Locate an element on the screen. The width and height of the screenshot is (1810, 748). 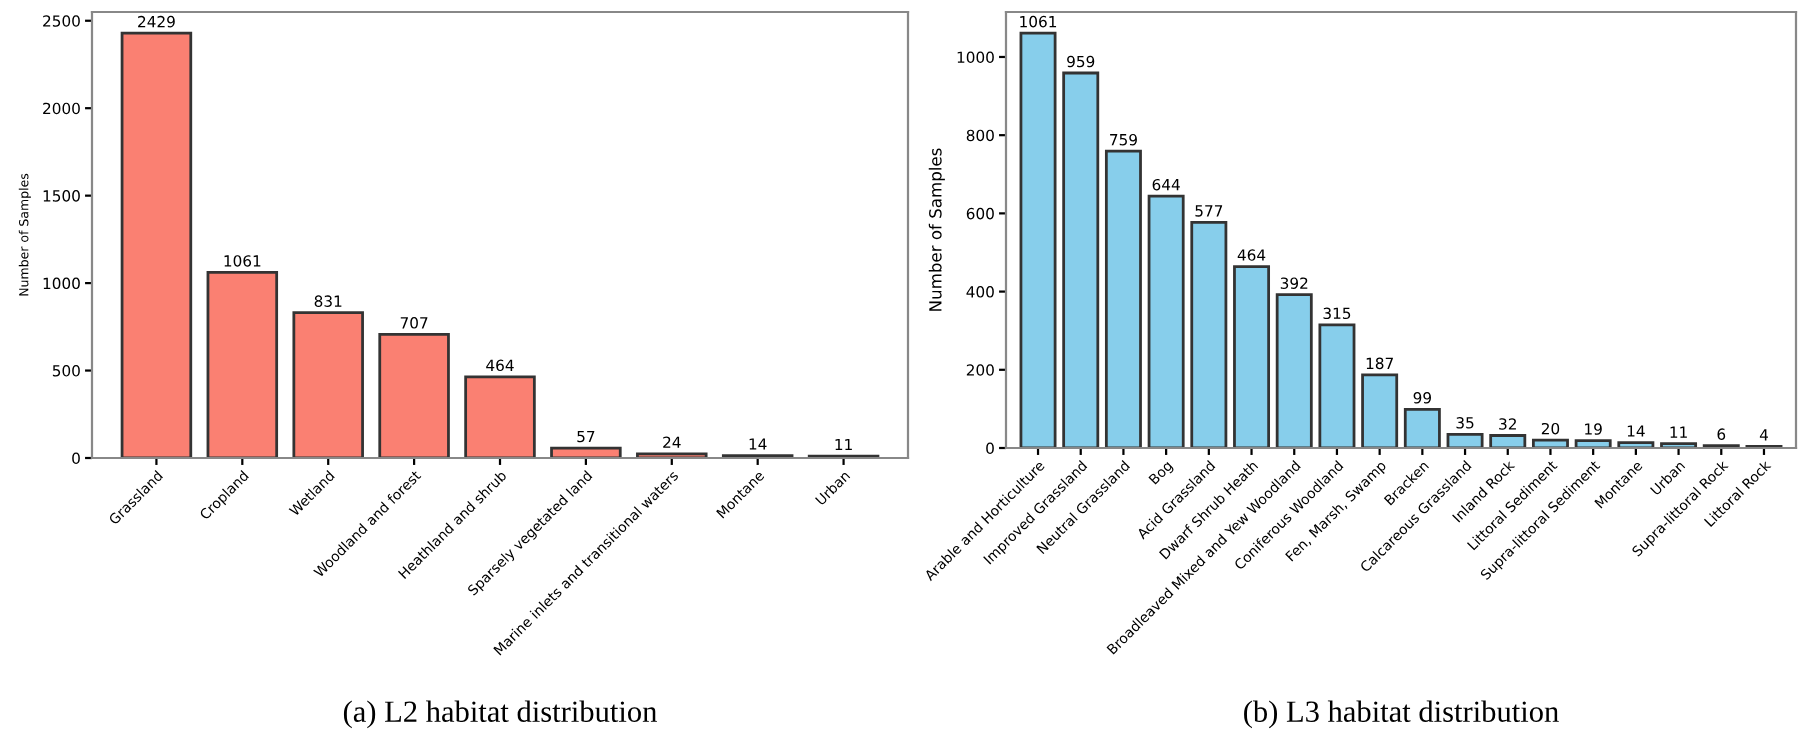
text: (a) L2 habitat distribution is located at coordinates (500, 714).